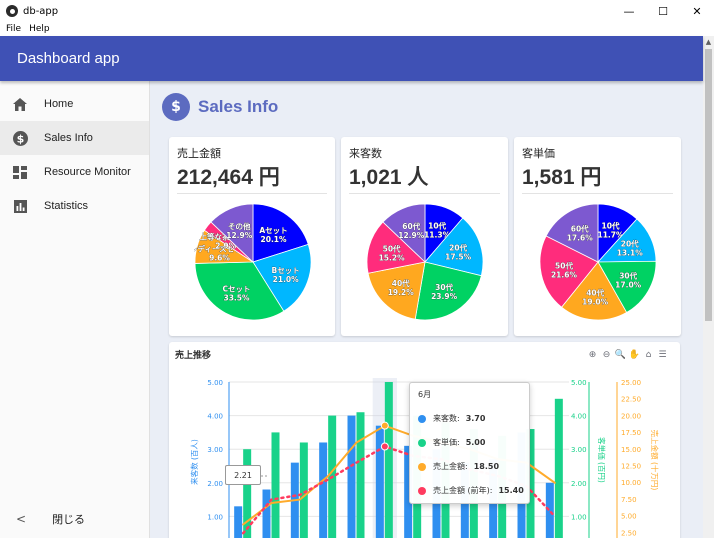  What do you see at coordinates (592, 354) in the screenshot?
I see `zoom-in-icon: ⊕` at bounding box center [592, 354].